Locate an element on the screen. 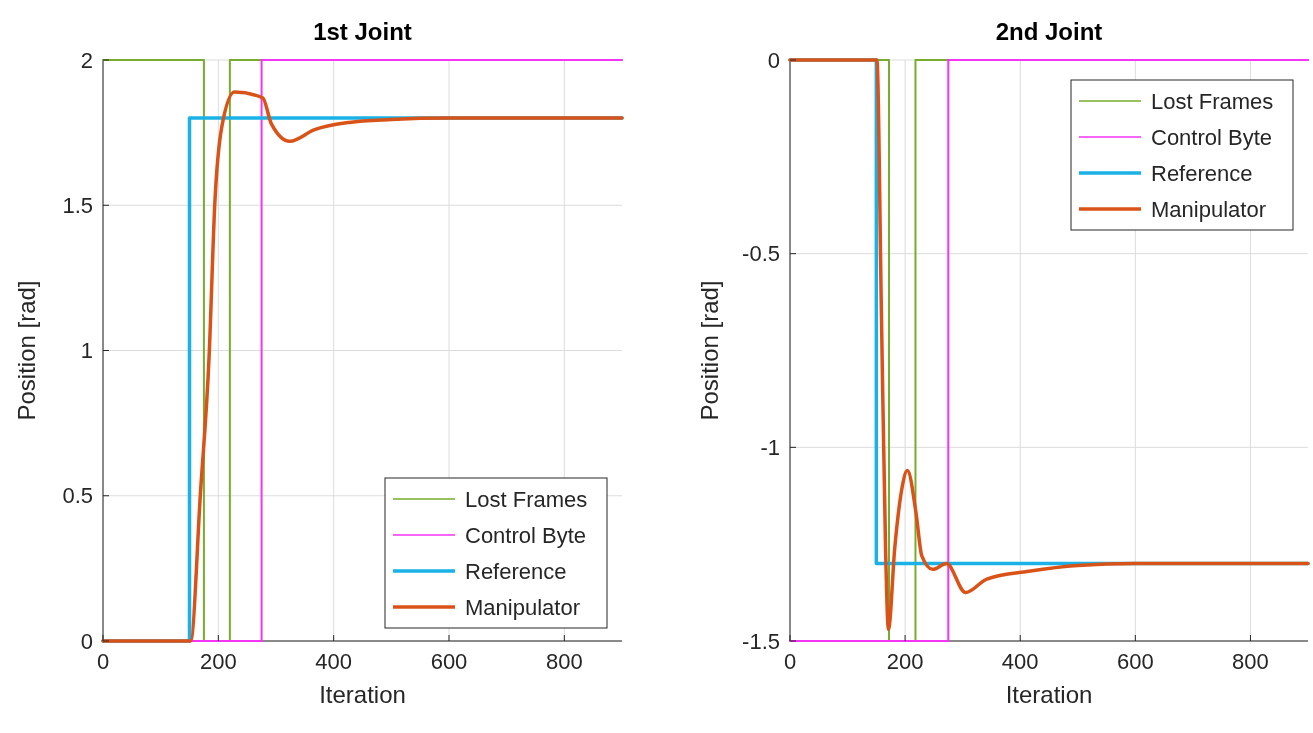 This screenshot has height=733, width=1313. y-tick-label: -1 is located at coordinates (770, 448).